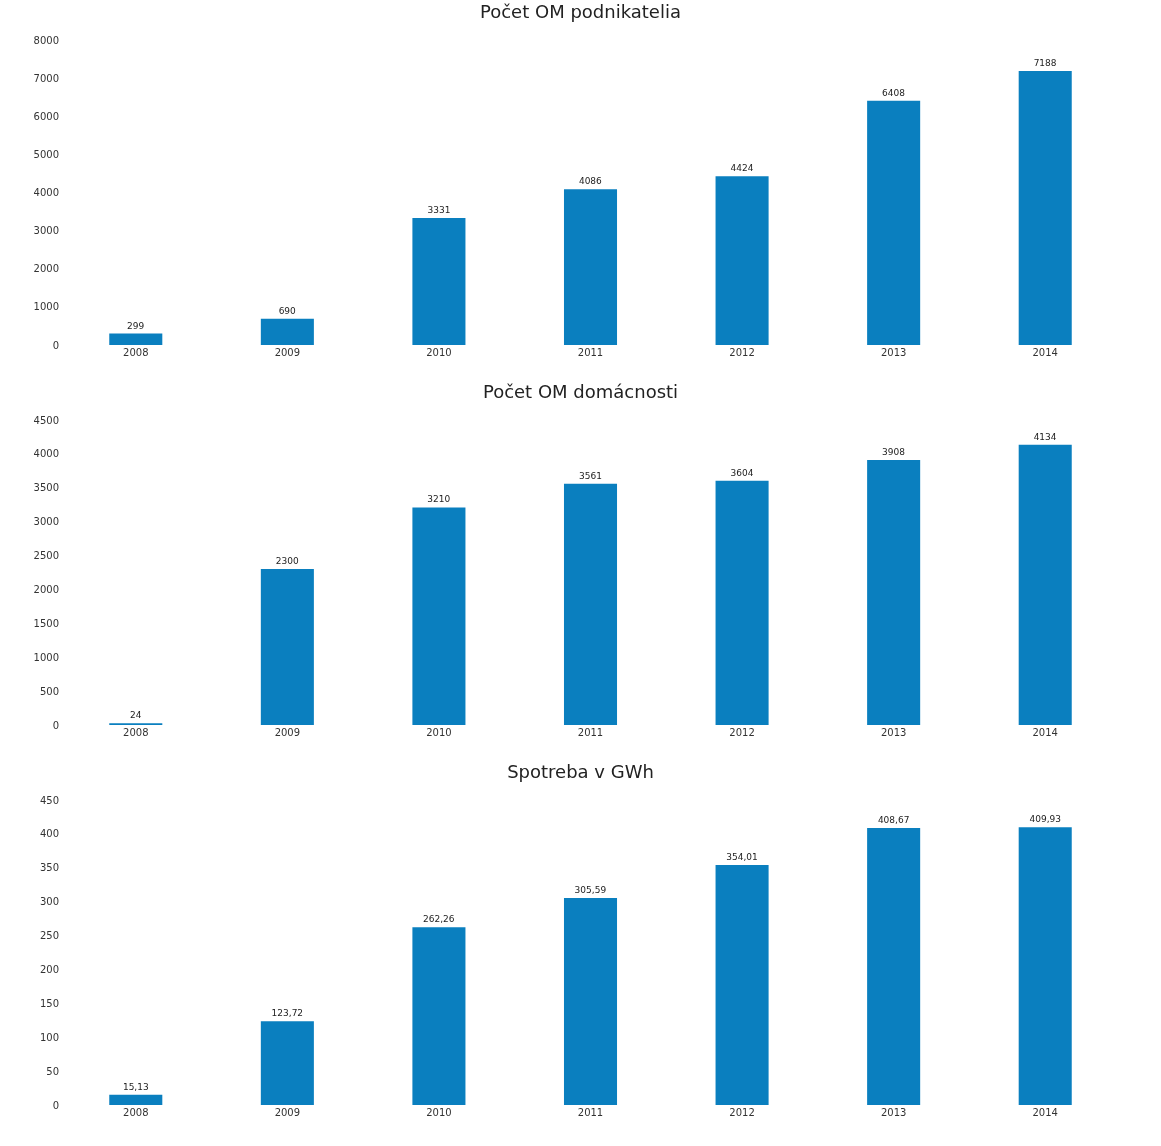 The image size is (1161, 1146). Describe the element at coordinates (590, 889) in the screenshot. I see `data-label: 305,59` at that location.